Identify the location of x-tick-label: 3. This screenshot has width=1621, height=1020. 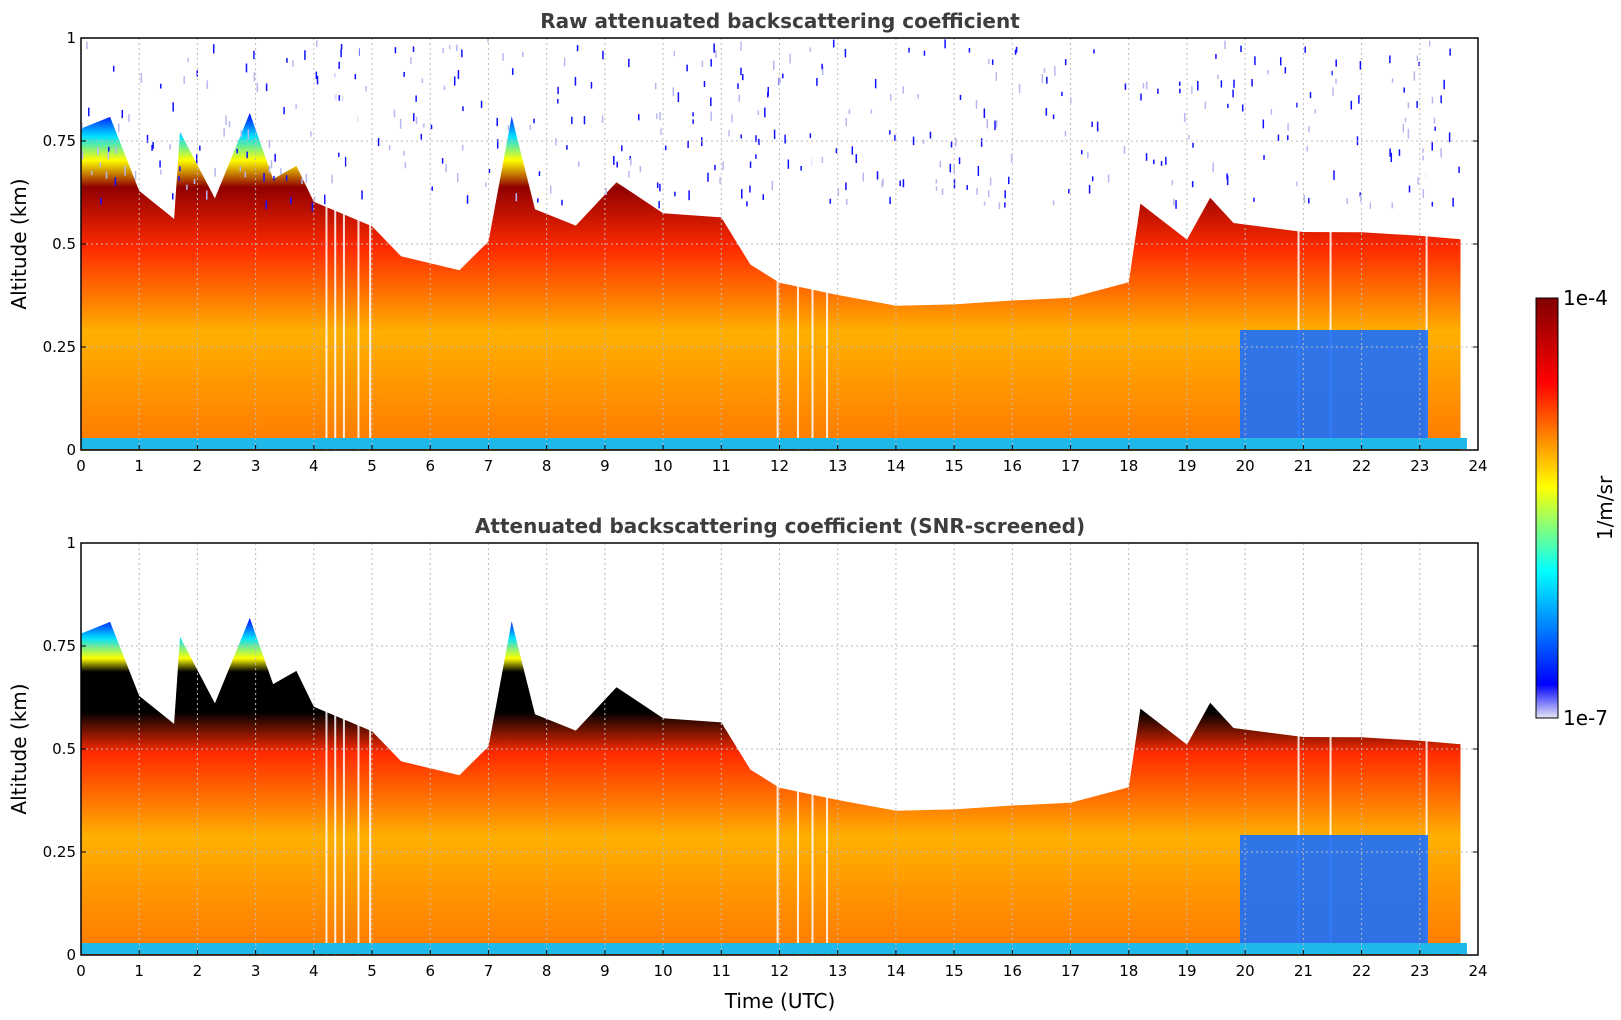
(256, 466).